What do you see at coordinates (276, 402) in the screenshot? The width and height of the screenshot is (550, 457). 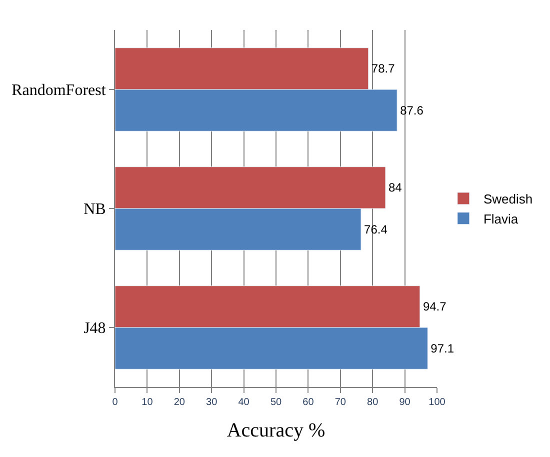 I see `x-tick-label: 50` at bounding box center [276, 402].